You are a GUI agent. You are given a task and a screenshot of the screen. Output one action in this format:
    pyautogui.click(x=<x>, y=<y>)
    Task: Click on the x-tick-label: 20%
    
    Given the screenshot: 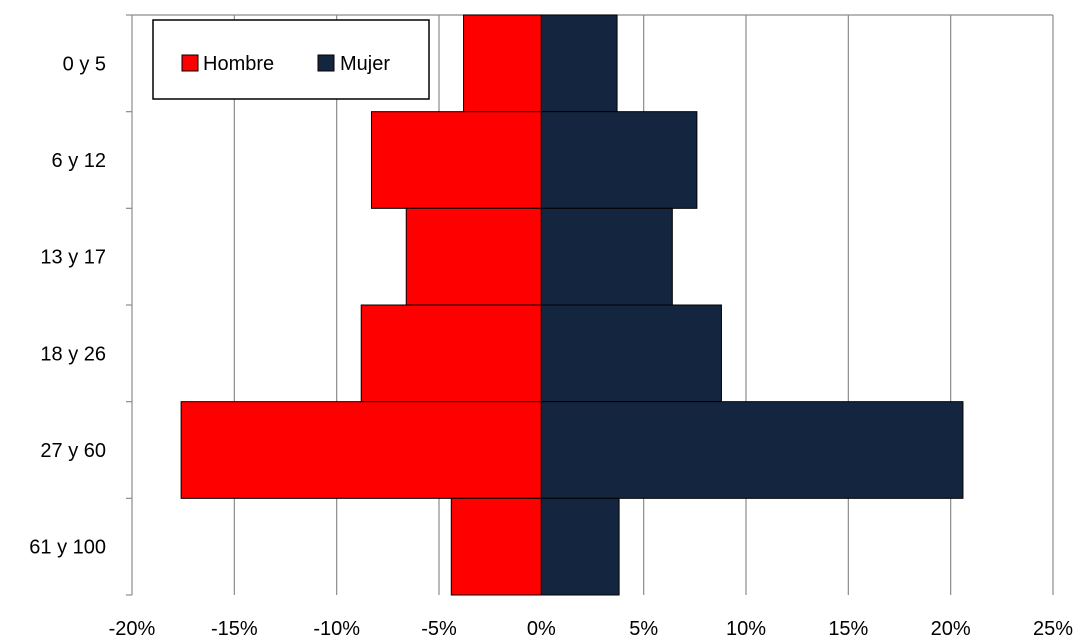 What is the action you would take?
    pyautogui.click(x=951, y=629)
    